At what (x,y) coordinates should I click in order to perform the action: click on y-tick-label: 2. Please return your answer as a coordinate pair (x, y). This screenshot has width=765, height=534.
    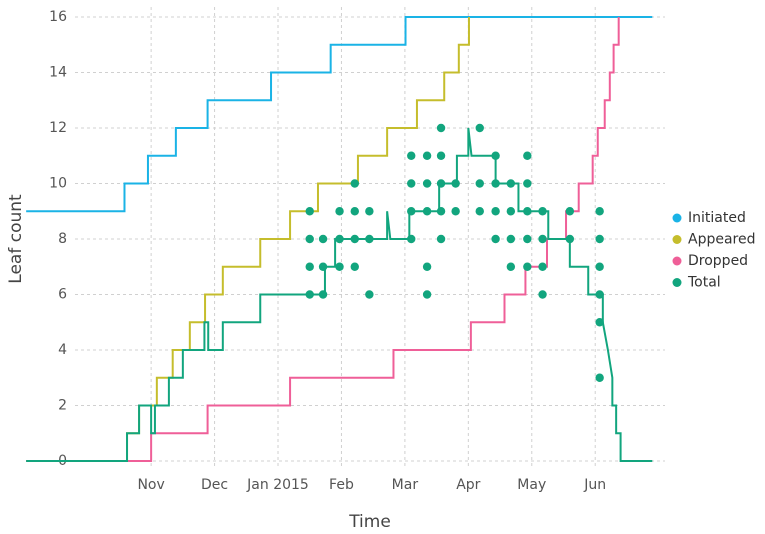
    Looking at the image, I should click on (62, 406).